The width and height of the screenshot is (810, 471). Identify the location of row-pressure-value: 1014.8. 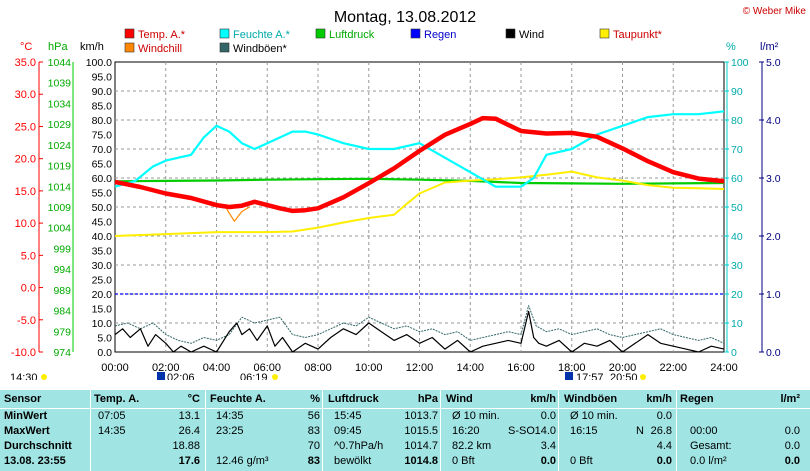
(421, 461).